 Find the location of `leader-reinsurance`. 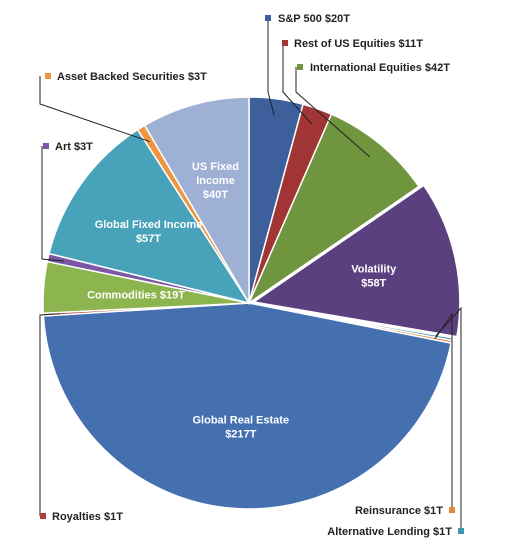

leader-reinsurance is located at coordinates (443, 411).